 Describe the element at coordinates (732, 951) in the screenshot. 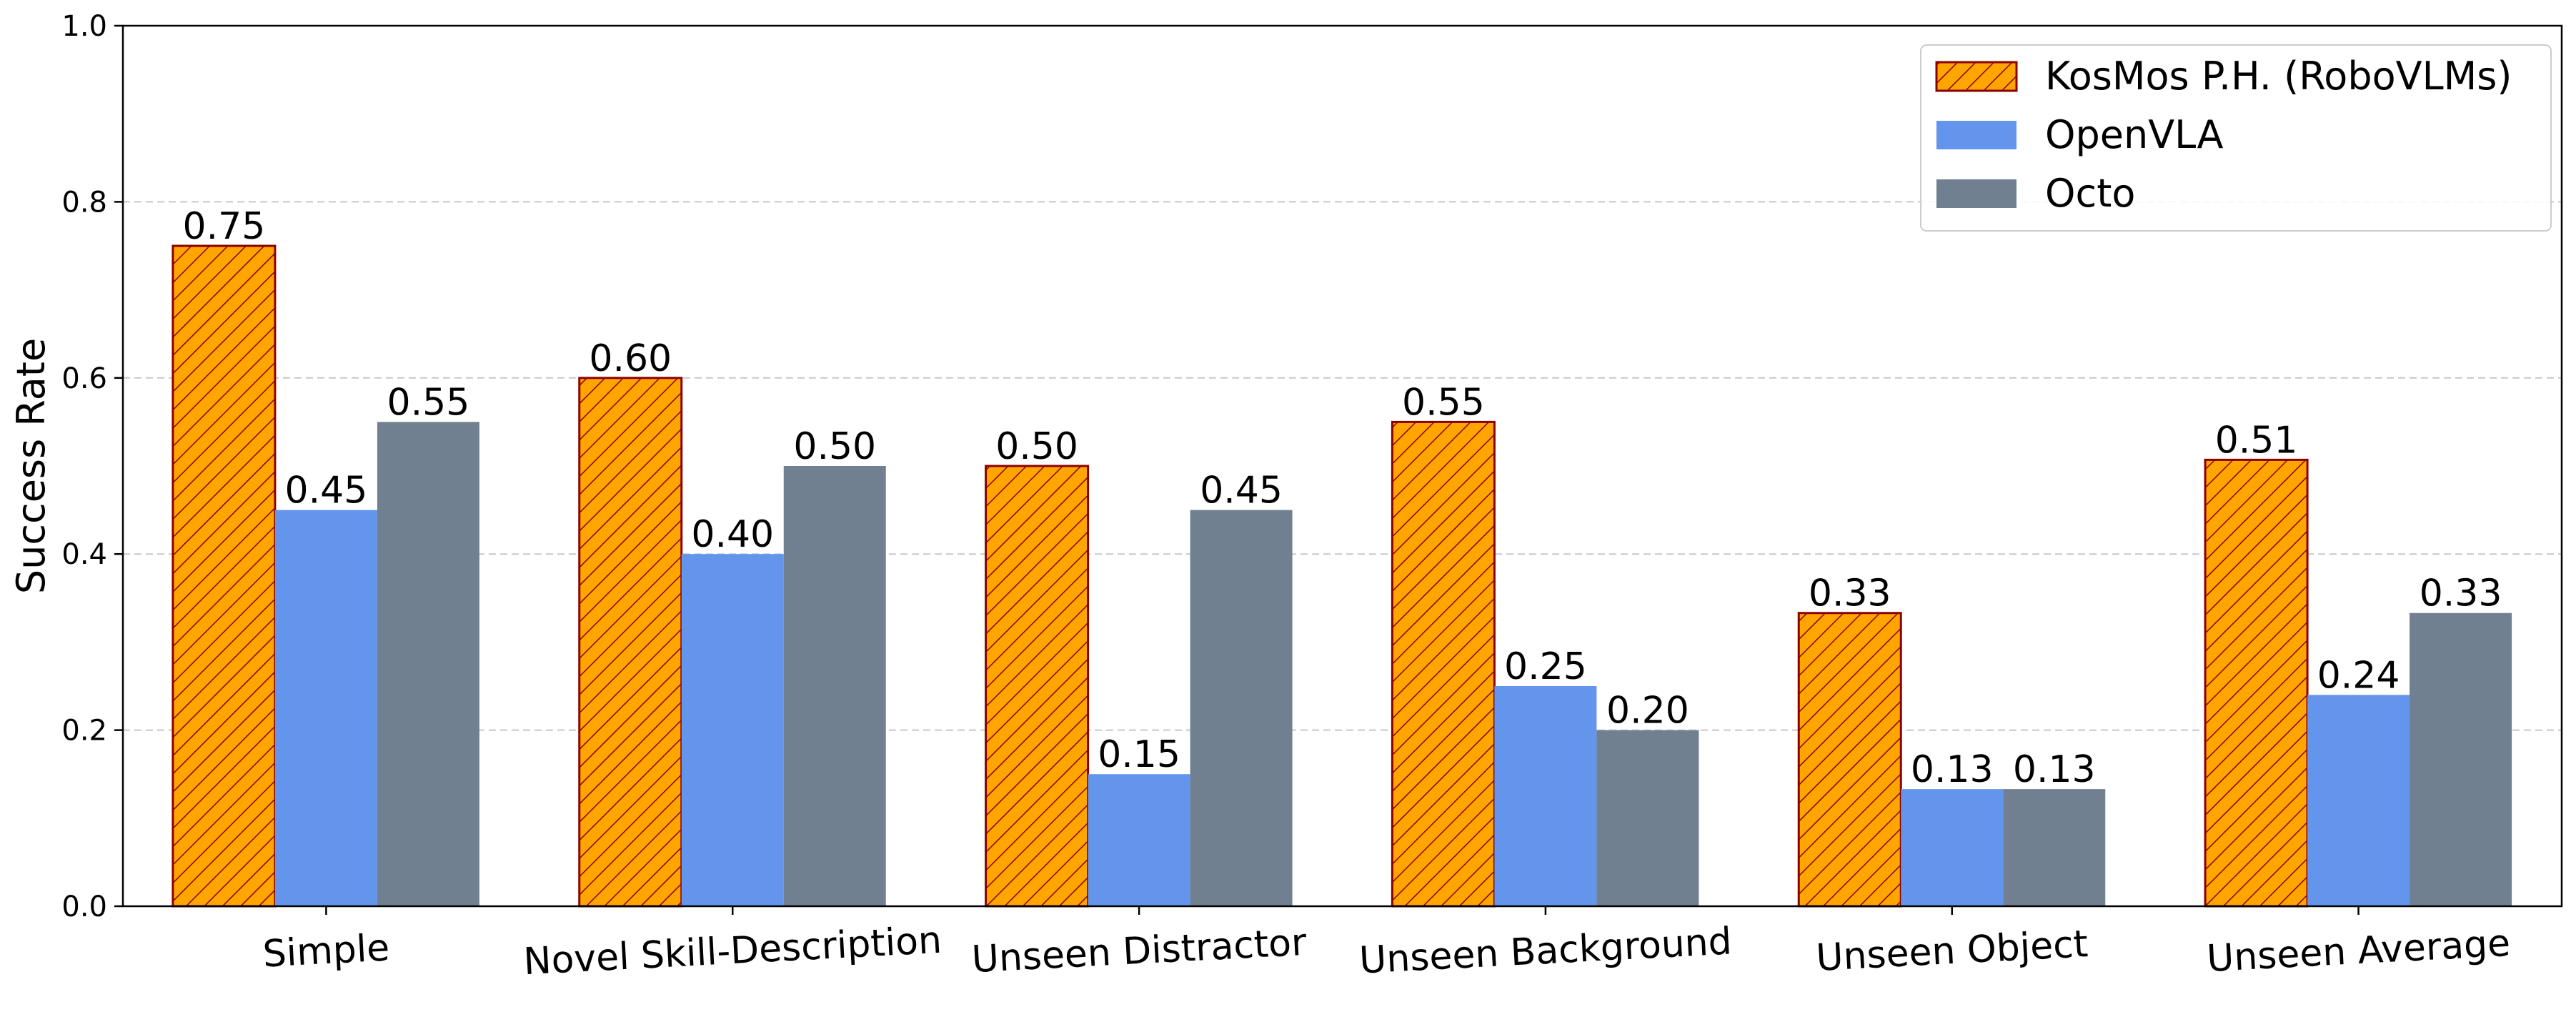

I see `x-tick-label: Novel Skill-Description` at that location.